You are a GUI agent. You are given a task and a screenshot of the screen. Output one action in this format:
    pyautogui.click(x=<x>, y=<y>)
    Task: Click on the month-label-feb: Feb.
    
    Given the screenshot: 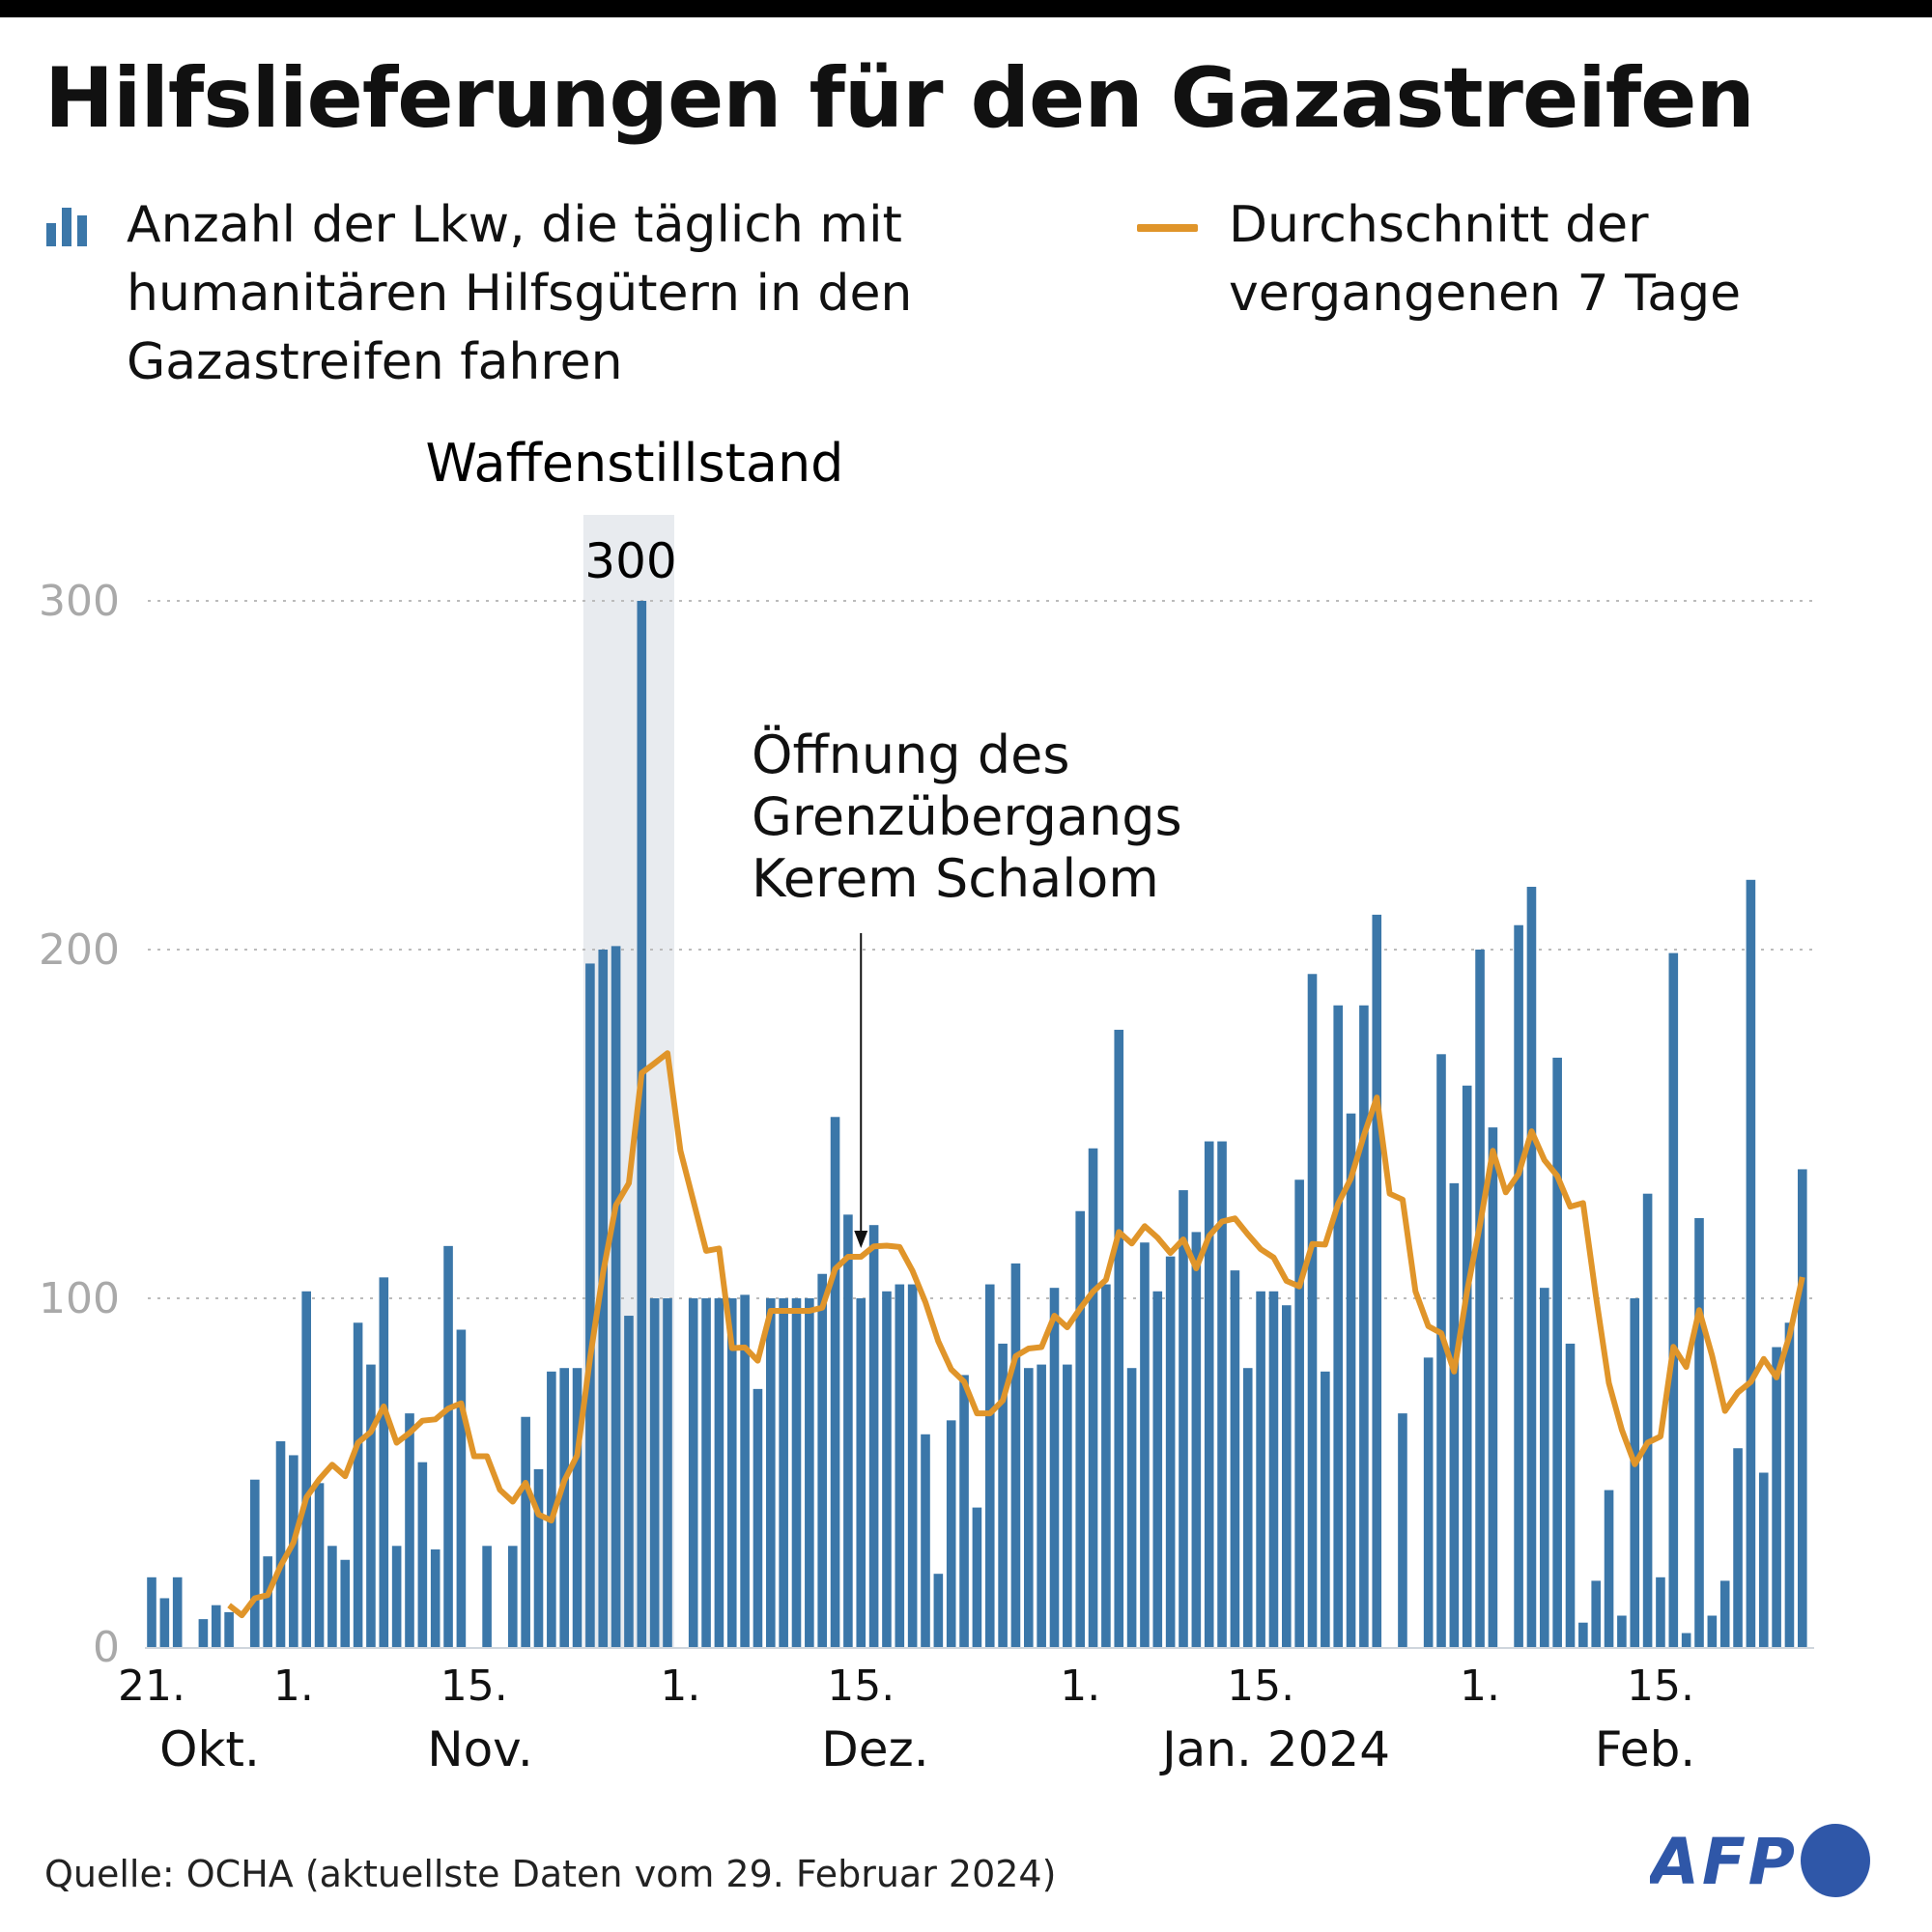 What is the action you would take?
    pyautogui.click(x=1645, y=1749)
    